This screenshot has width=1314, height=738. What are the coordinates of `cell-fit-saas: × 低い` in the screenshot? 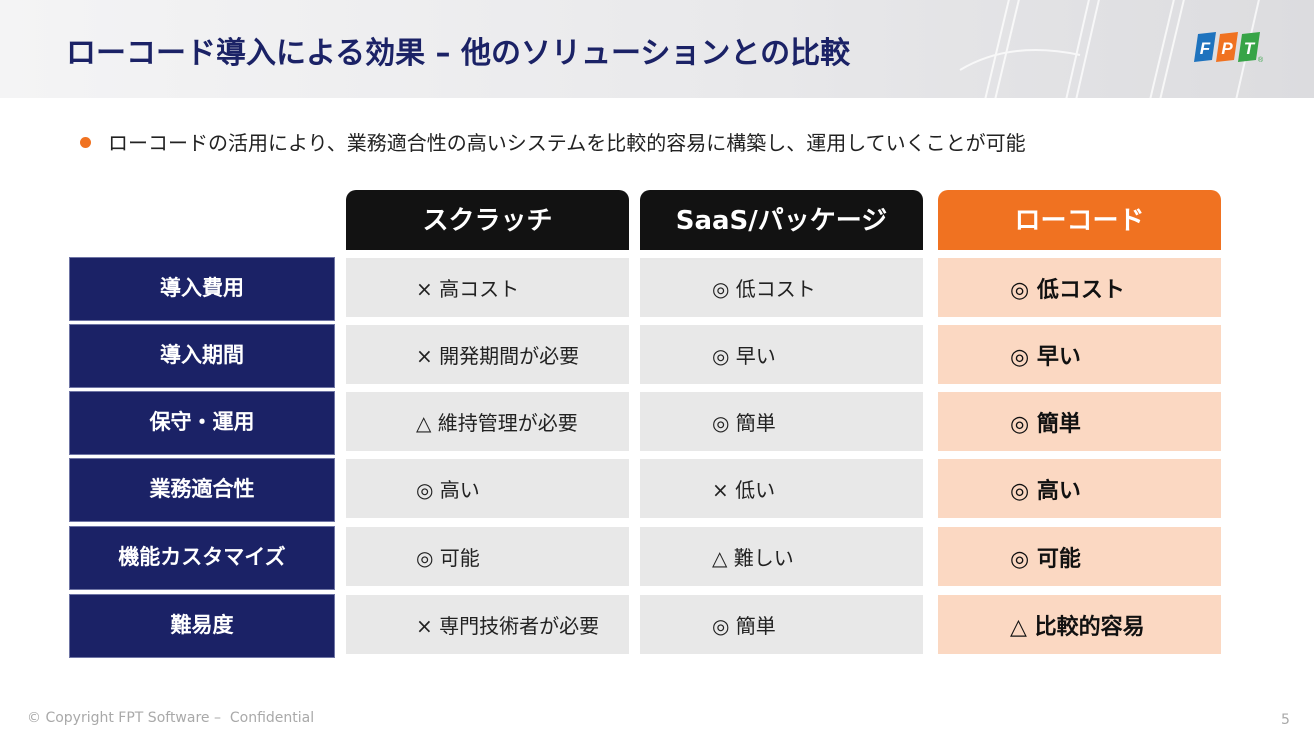 It's located at (781, 488).